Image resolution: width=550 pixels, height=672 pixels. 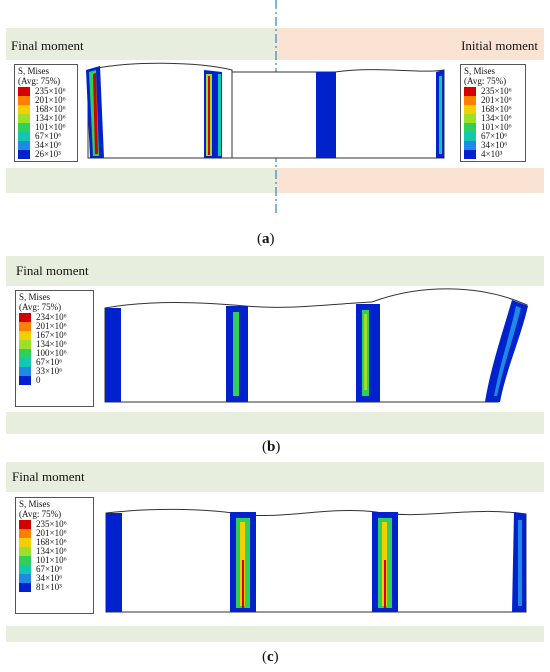 I want to click on panel-b-beam-outline, so click(x=316, y=345).